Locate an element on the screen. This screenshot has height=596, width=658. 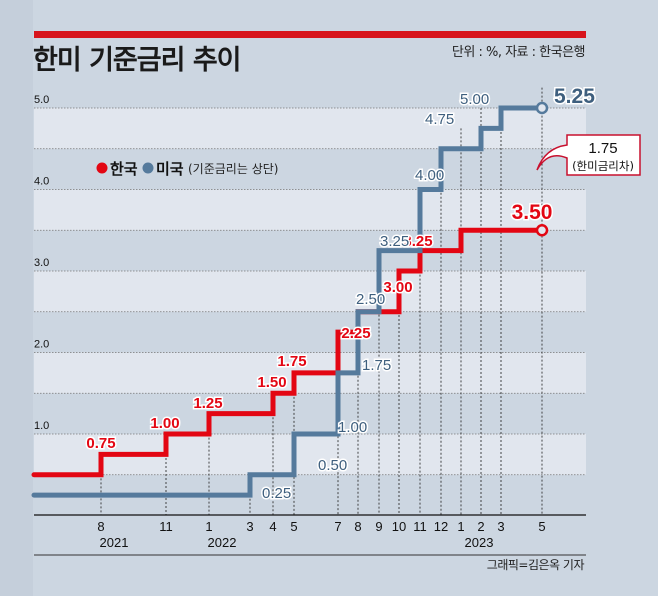
korea-end-marker is located at coordinates (542, 230).